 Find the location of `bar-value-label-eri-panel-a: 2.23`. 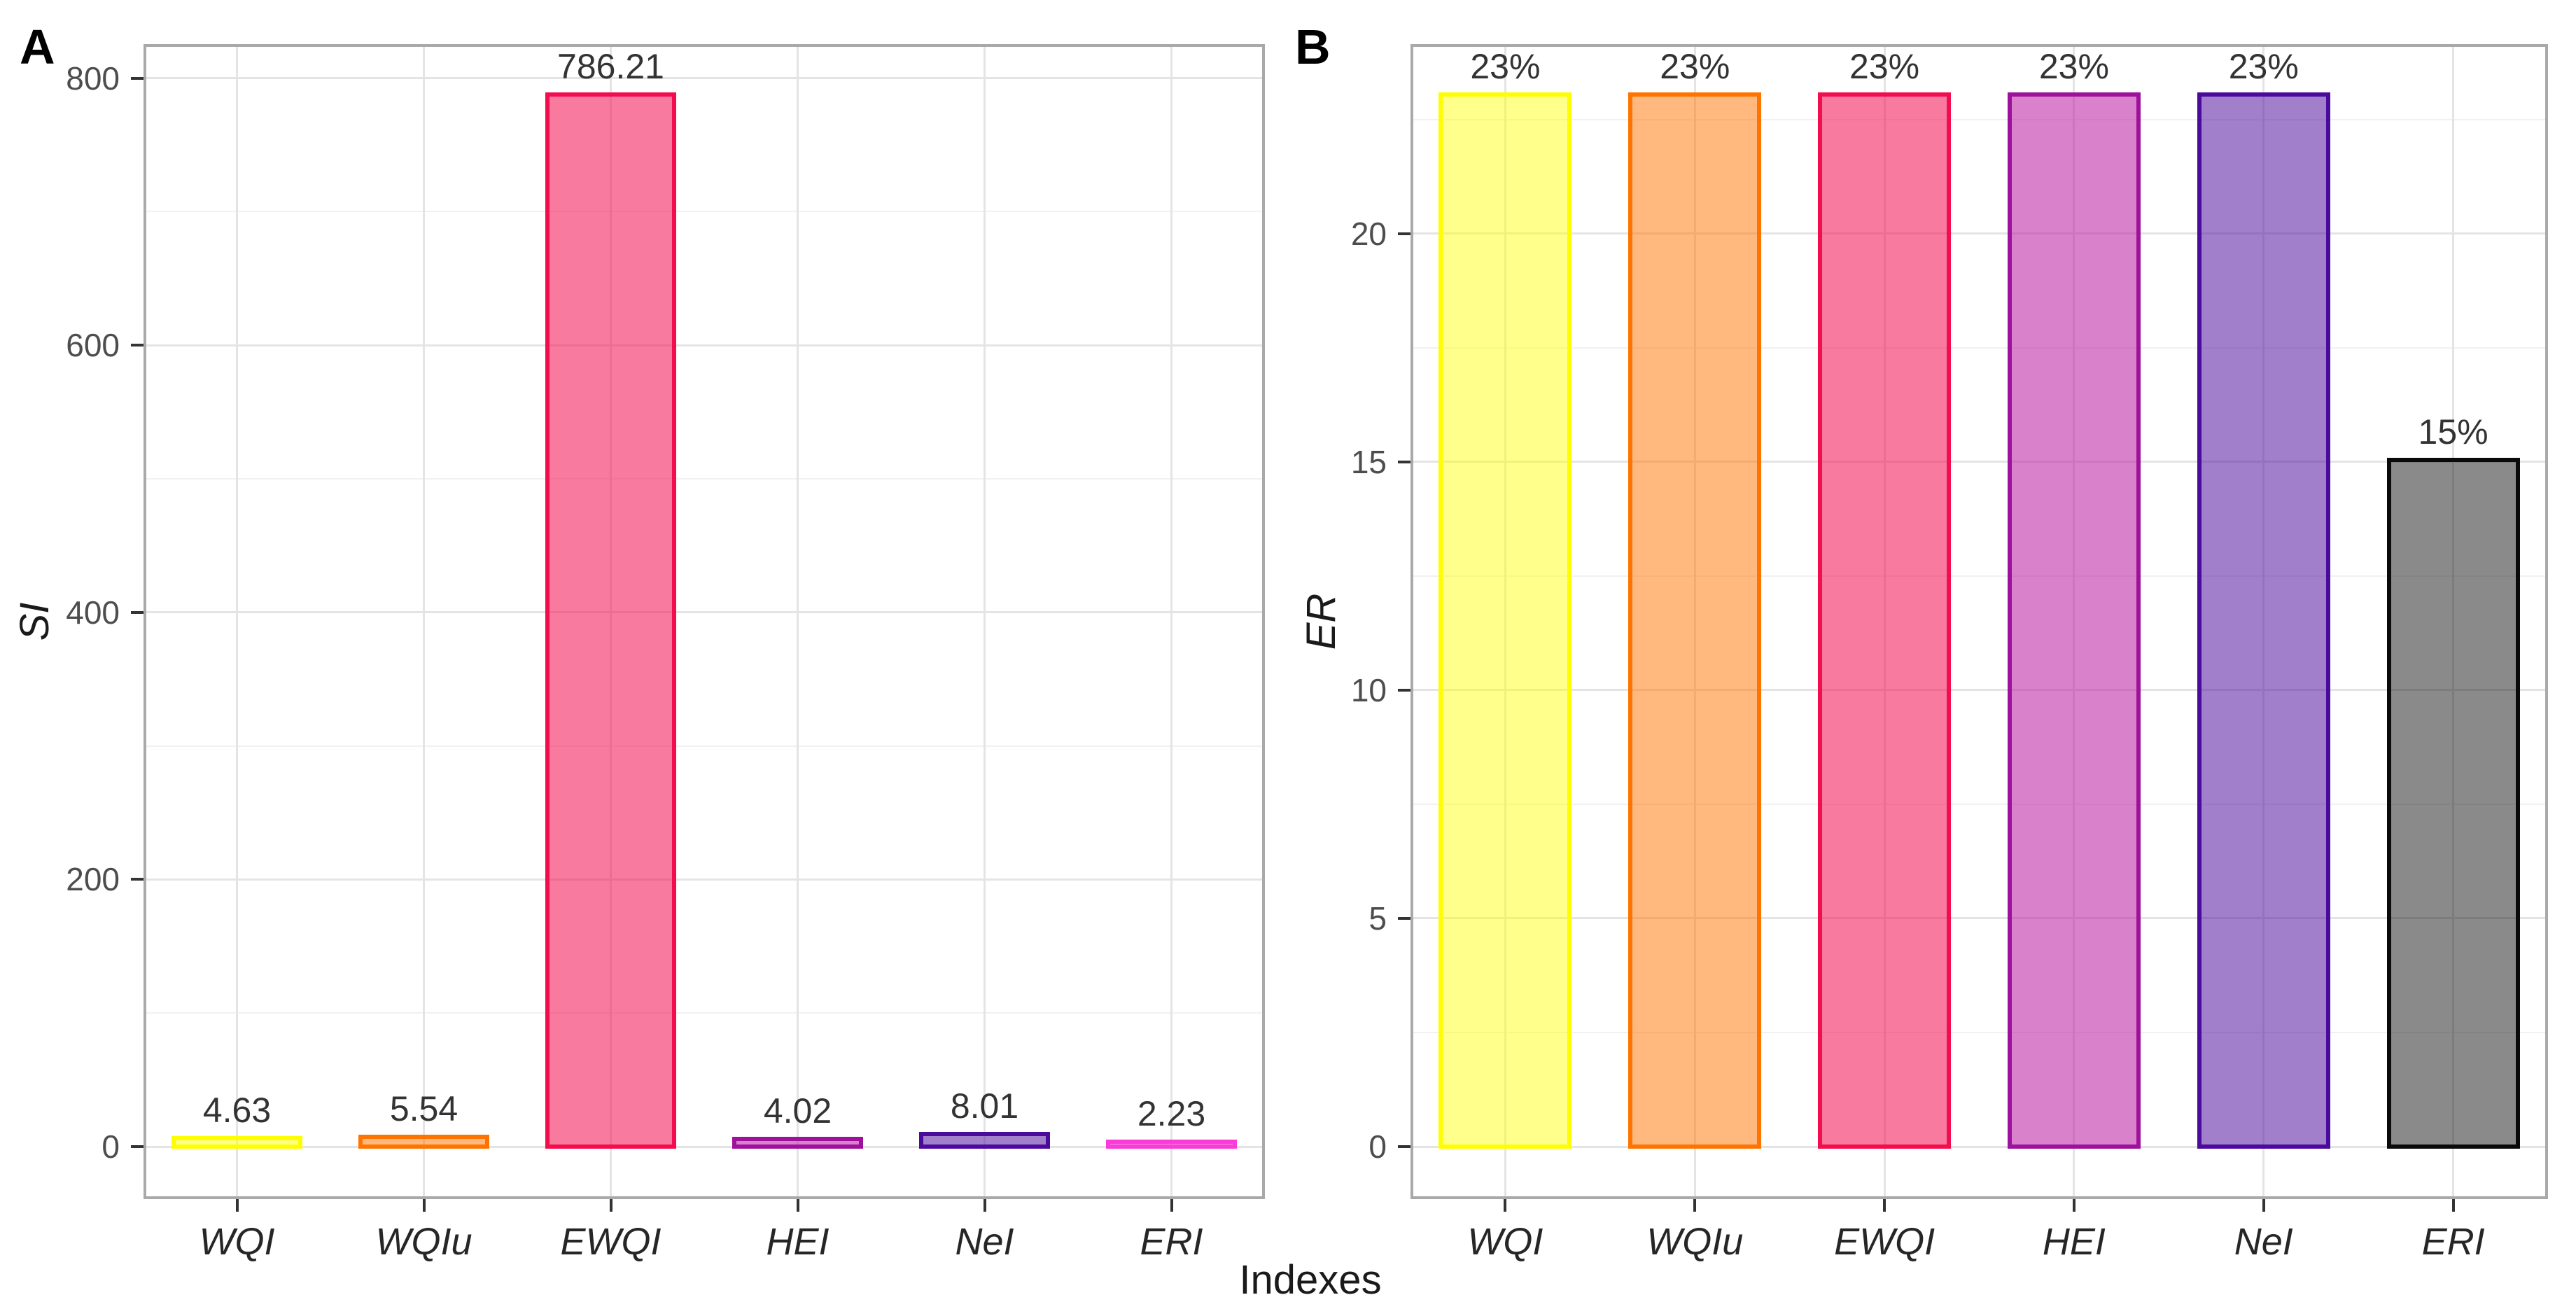

bar-value-label-eri-panel-a: 2.23 is located at coordinates (1171, 1113).